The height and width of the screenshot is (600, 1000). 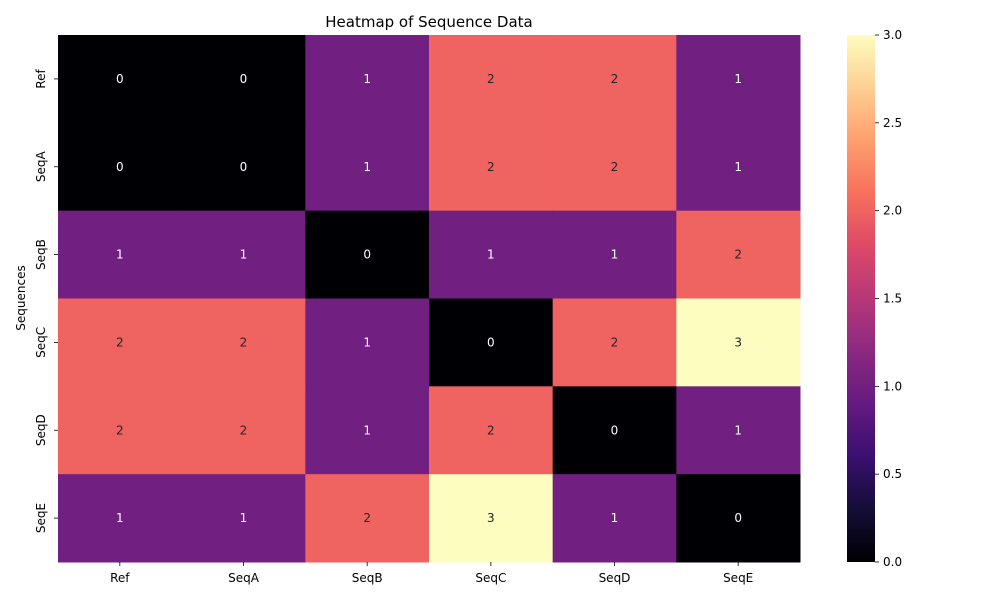 I want to click on colorbar-tick-label: 2.0, so click(x=892, y=211).